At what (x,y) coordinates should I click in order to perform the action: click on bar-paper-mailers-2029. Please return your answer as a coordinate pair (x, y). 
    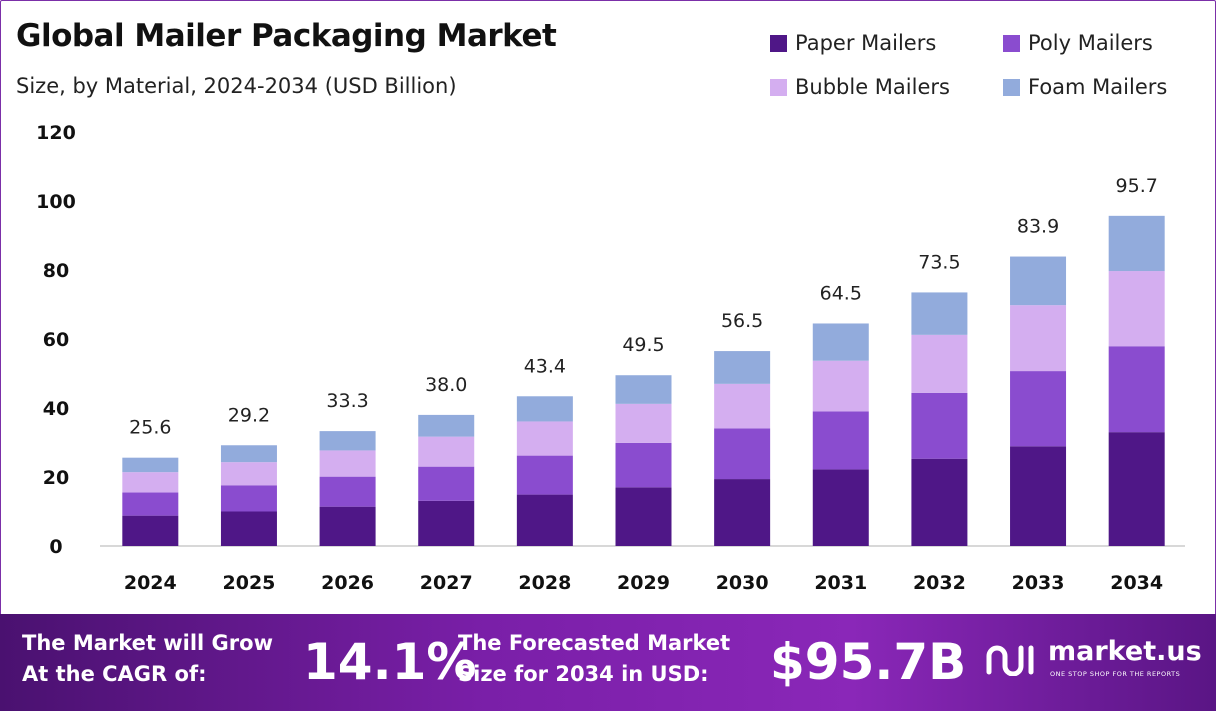
    Looking at the image, I should click on (643, 516).